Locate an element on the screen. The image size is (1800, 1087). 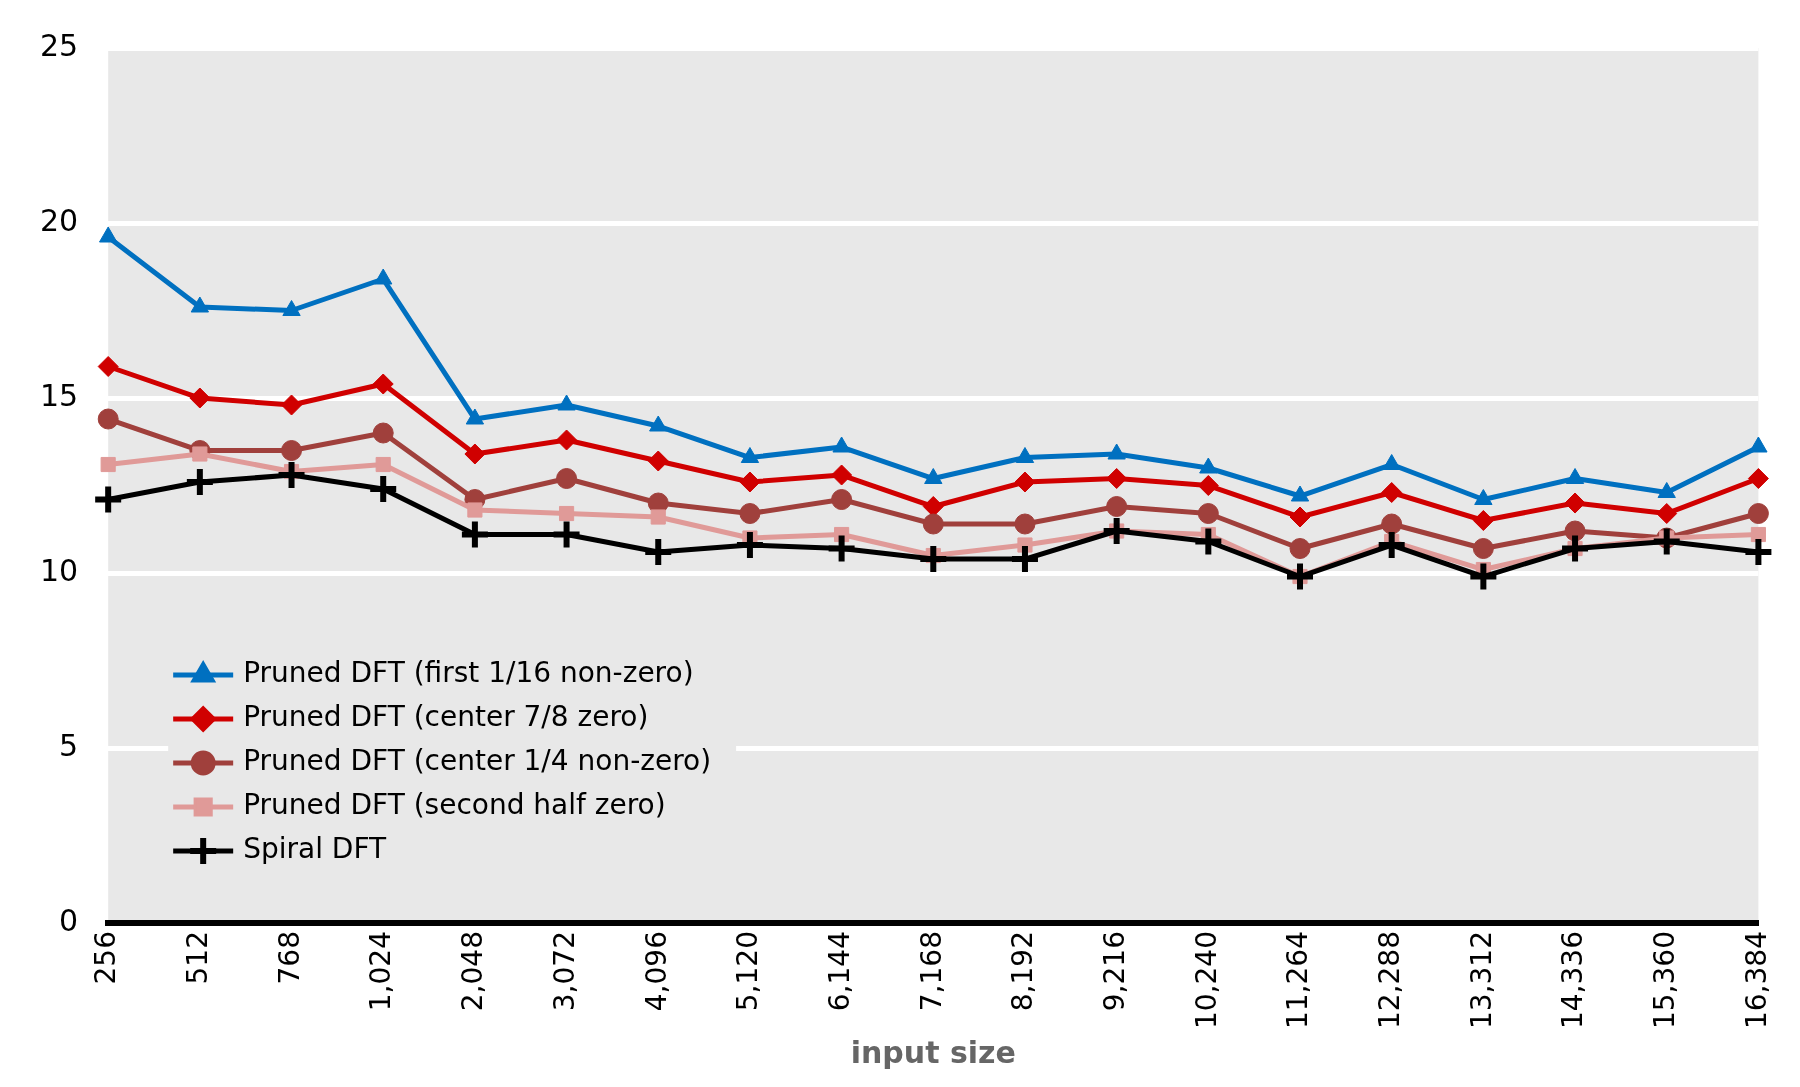
legend-label: Pruned DFT (second half zero) is located at coordinates (454, 805).